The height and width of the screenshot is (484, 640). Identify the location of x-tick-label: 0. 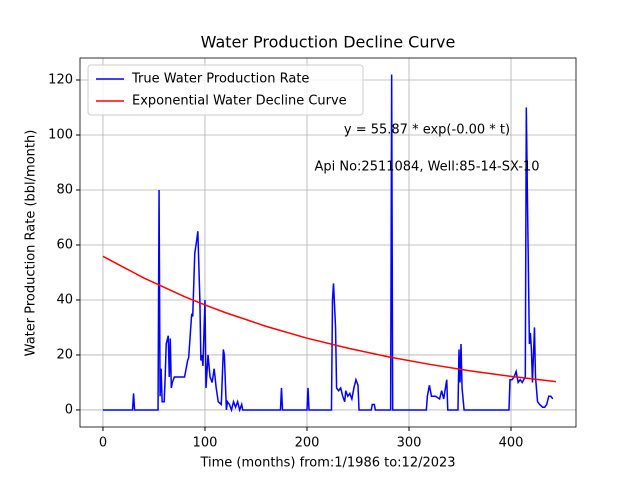
(103, 443).